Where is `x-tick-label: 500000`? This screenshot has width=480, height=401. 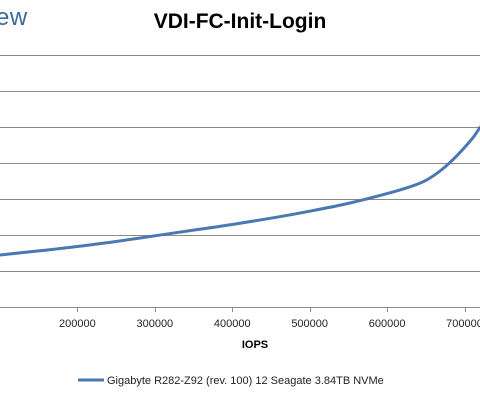
x-tick-label: 500000 is located at coordinates (309, 324).